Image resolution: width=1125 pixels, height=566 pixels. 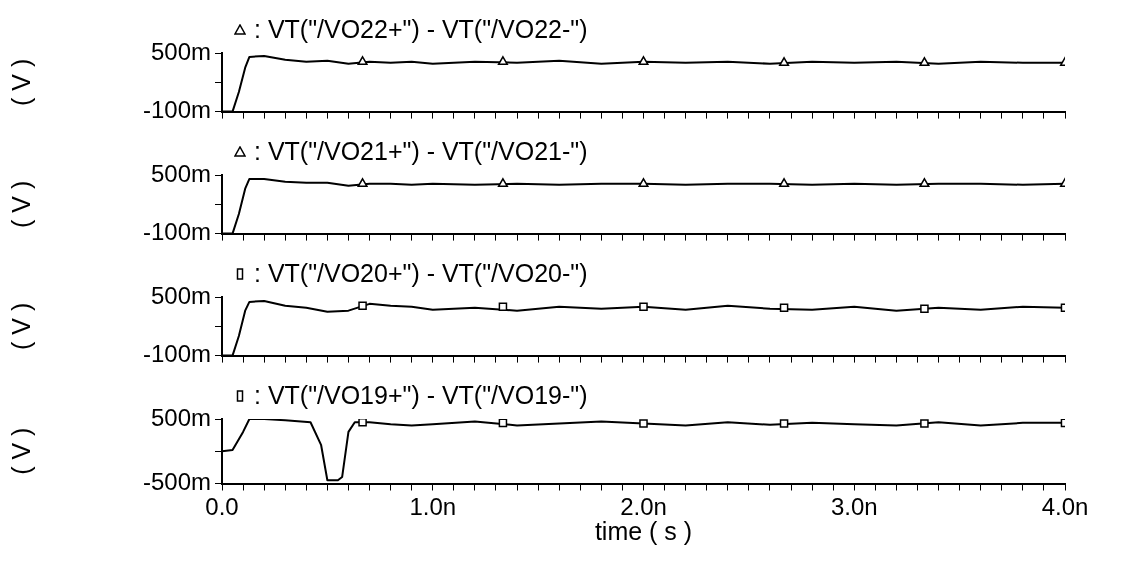 What do you see at coordinates (433, 506) in the screenshot?
I see `x-tick-label: 1.0n` at bounding box center [433, 506].